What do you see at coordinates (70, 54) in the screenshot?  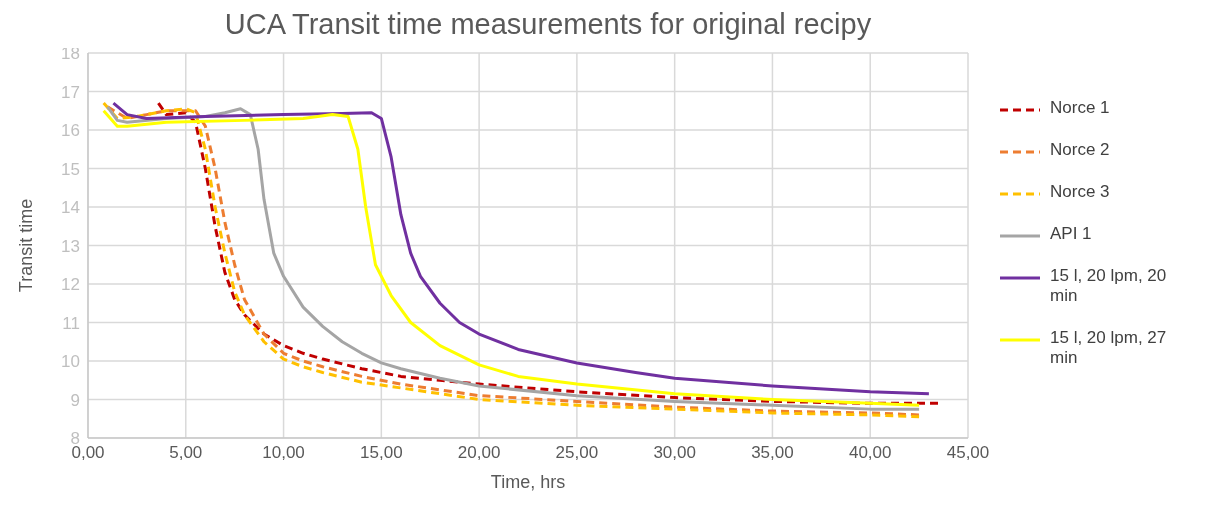 I see `y-tick-label: 18` at bounding box center [70, 54].